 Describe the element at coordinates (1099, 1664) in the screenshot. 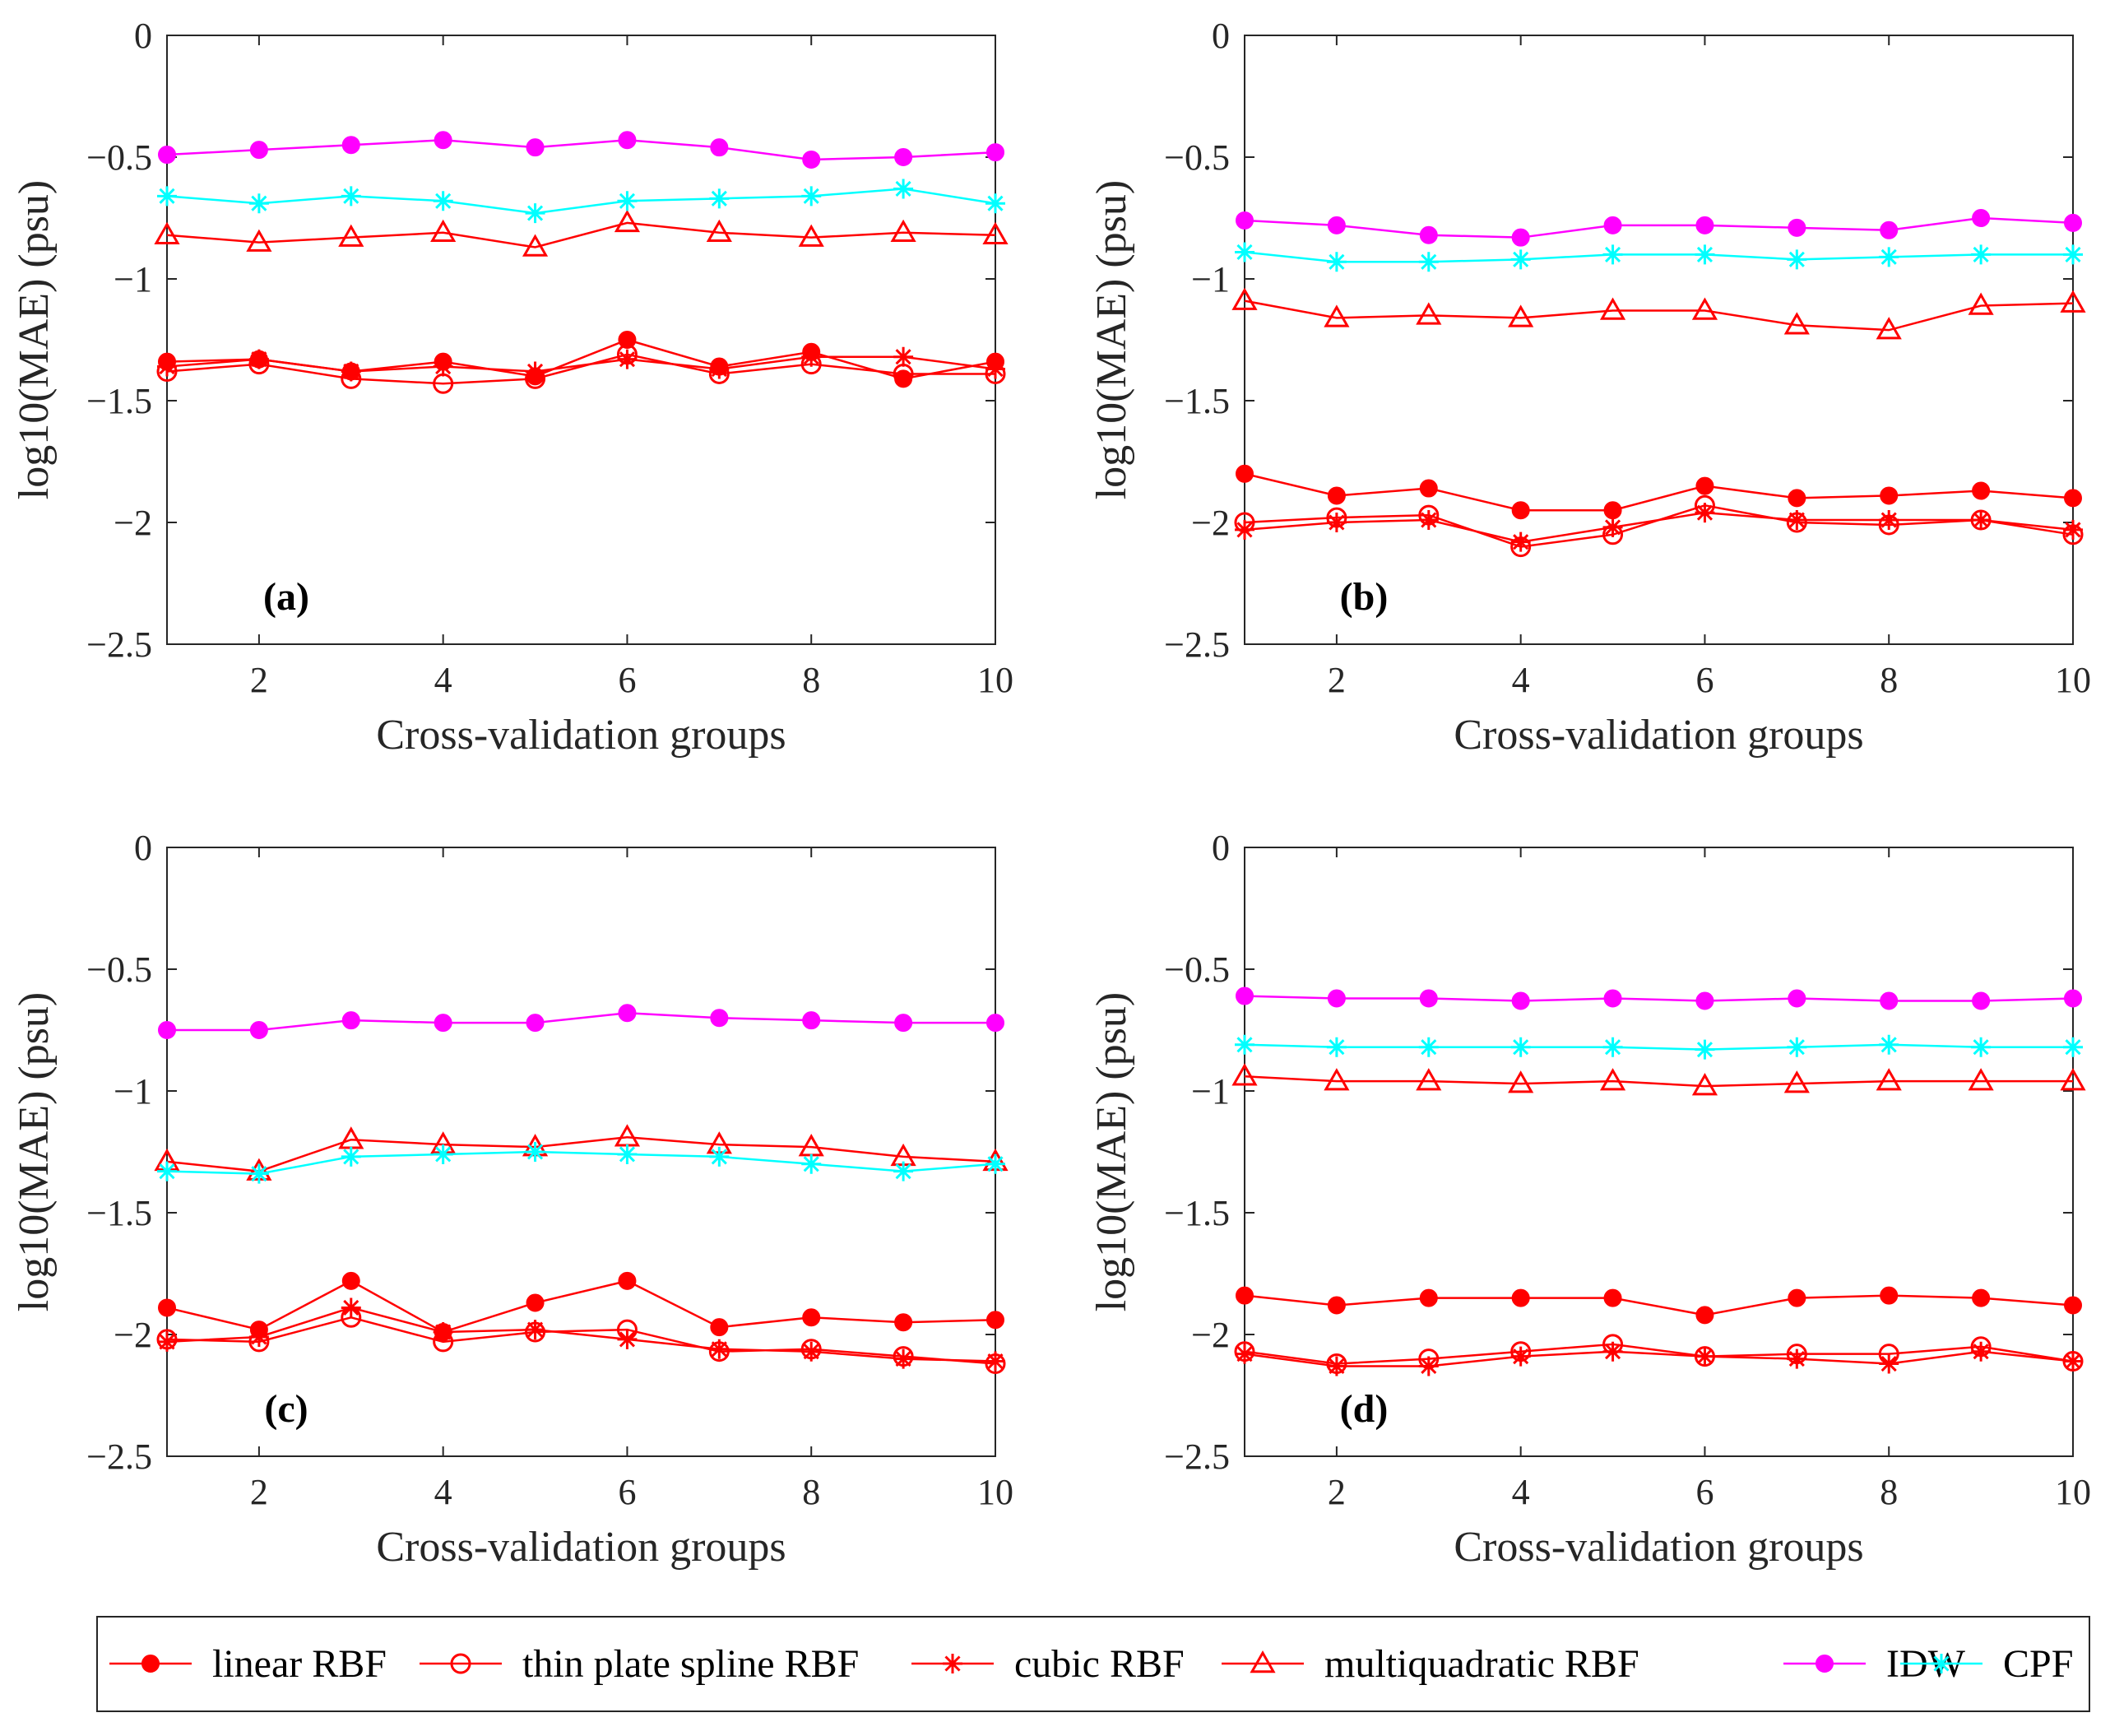

I see `legend-label: cubic RBF` at that location.